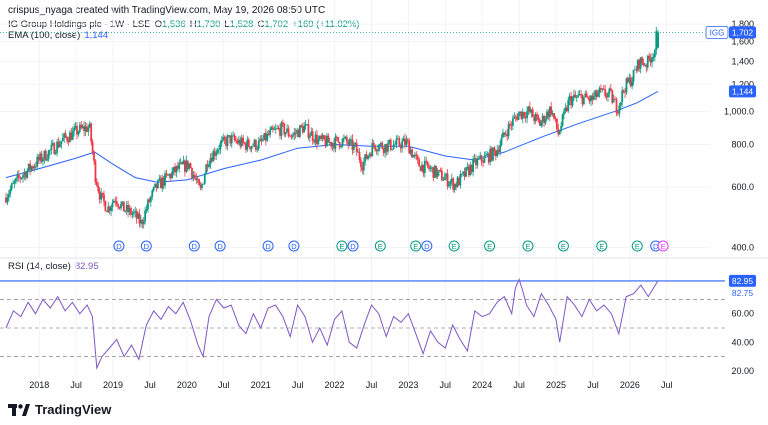  I want to click on rsi-last-value-label-bg, so click(742, 280).